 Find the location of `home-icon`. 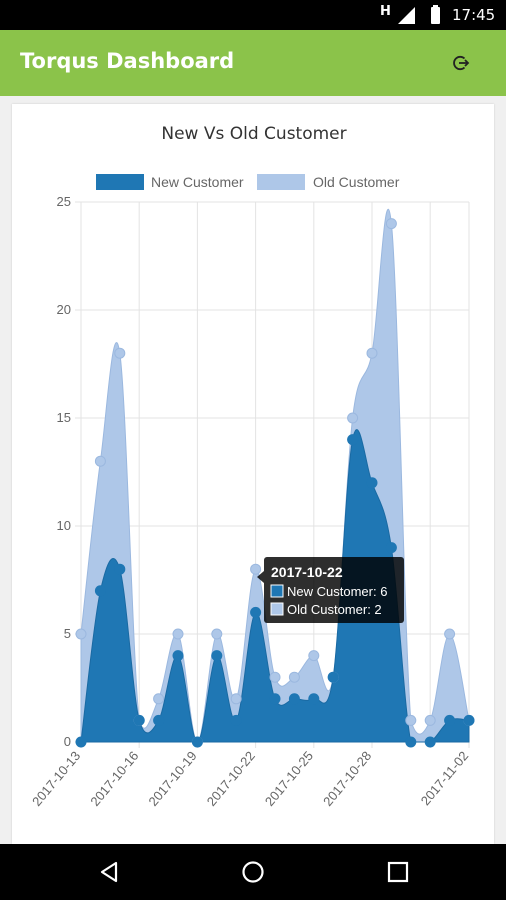

home-icon is located at coordinates (253, 872).